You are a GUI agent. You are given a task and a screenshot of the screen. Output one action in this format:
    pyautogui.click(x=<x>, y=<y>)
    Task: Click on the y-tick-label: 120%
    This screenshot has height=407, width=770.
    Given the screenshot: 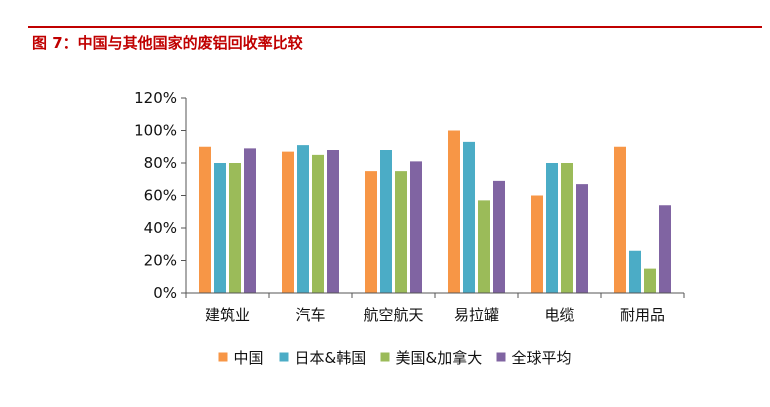 What is the action you would take?
    pyautogui.click(x=155, y=98)
    